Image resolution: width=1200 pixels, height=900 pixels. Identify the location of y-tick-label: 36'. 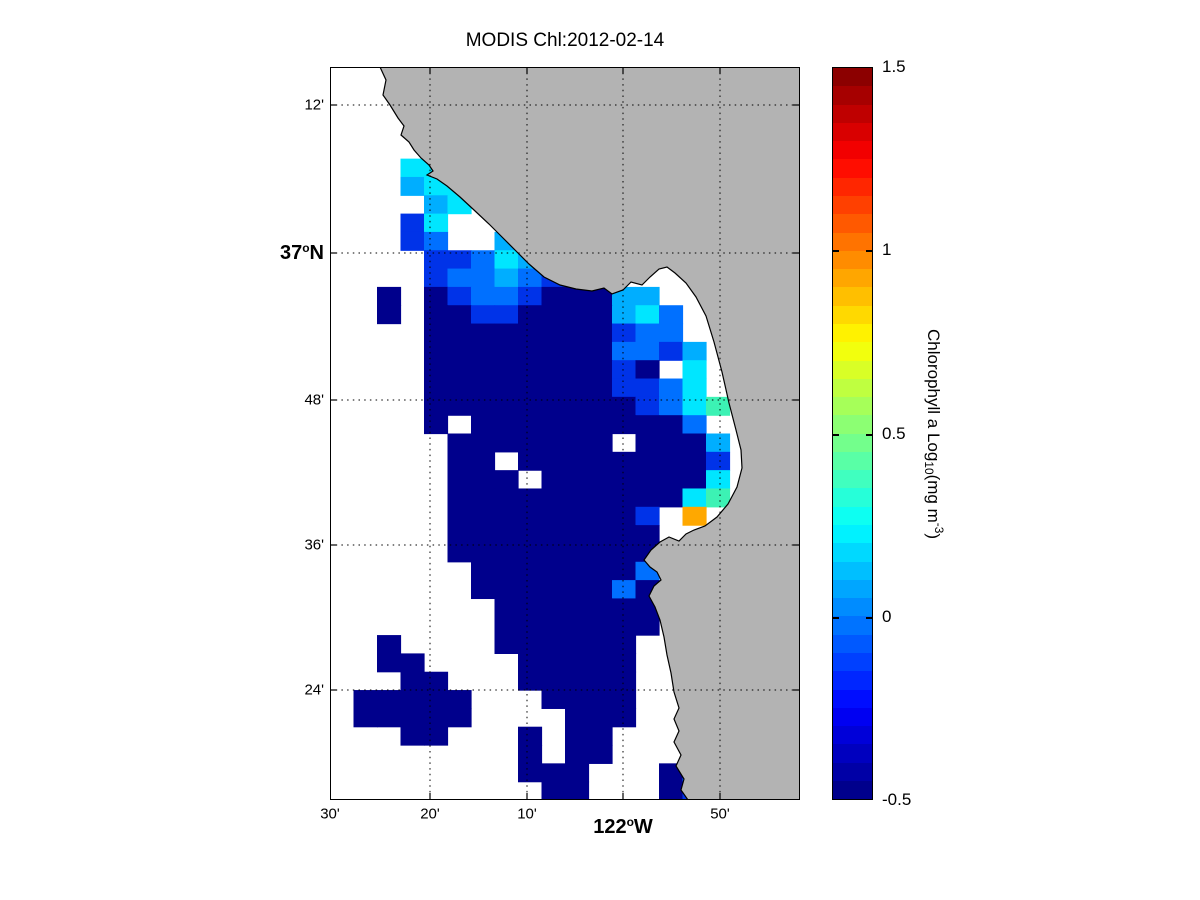
(314, 545).